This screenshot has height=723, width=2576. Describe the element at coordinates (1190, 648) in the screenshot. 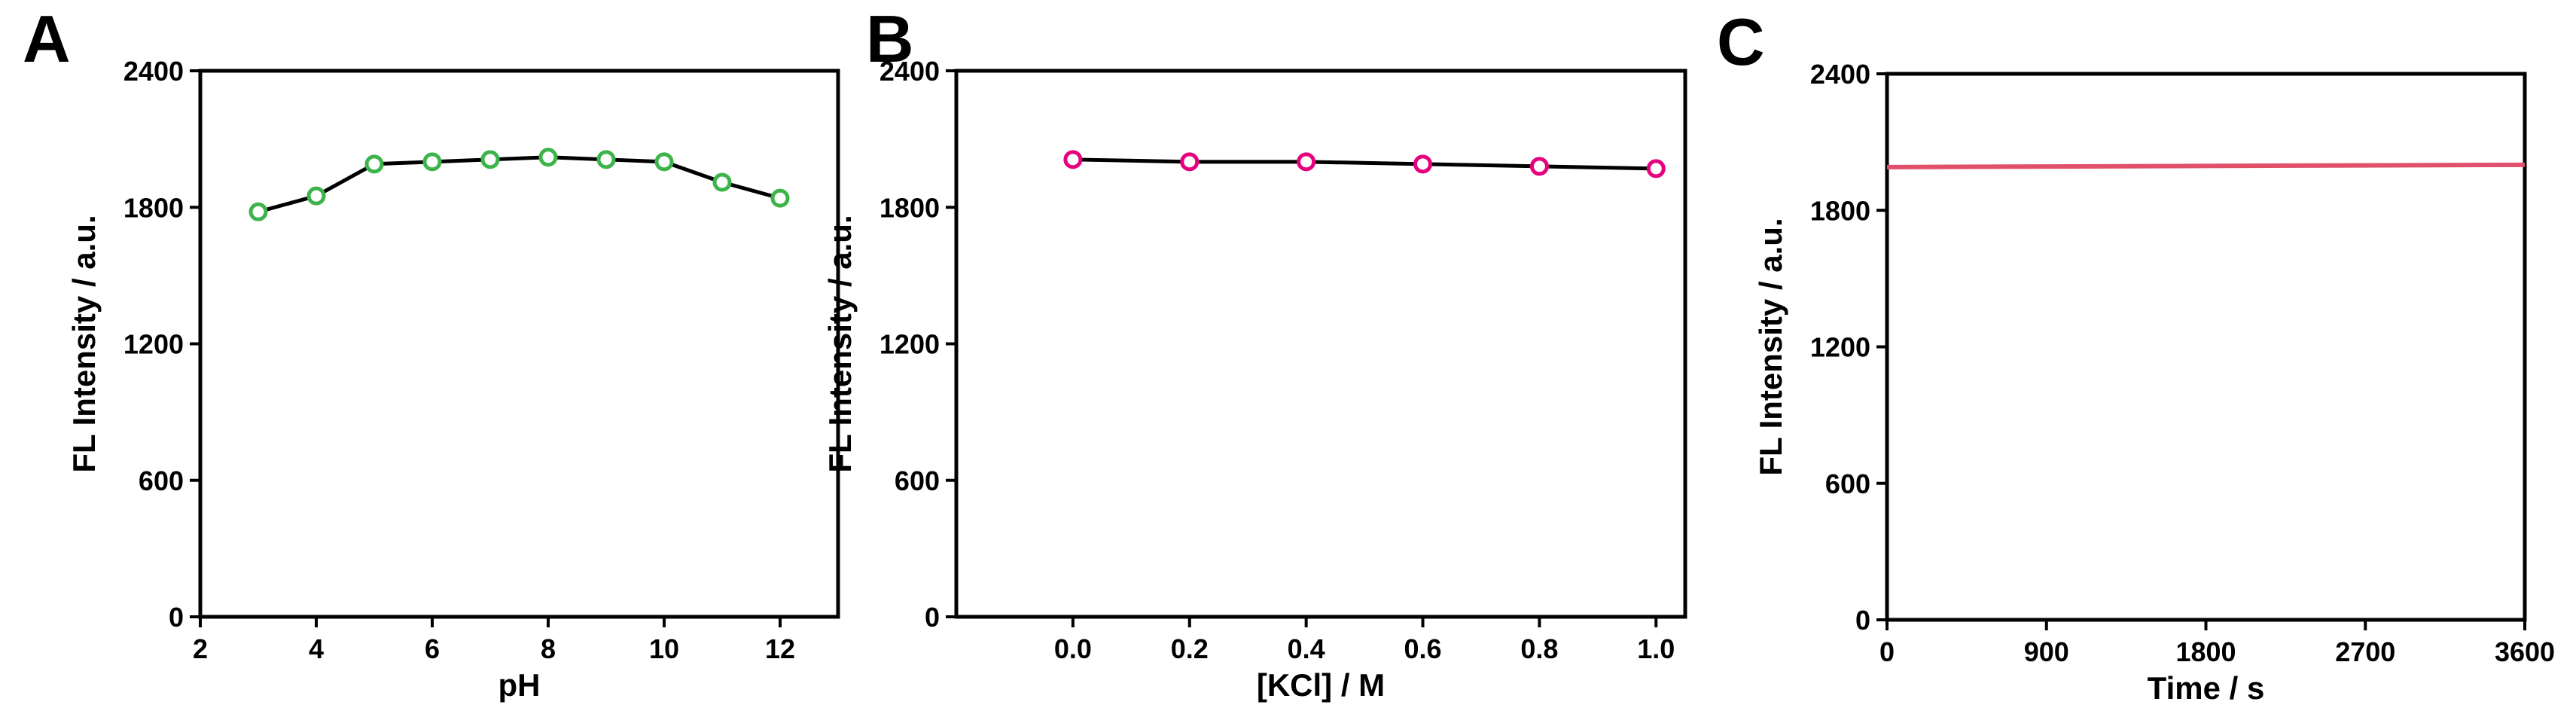

I see `x-tick-label: 0.2` at that location.